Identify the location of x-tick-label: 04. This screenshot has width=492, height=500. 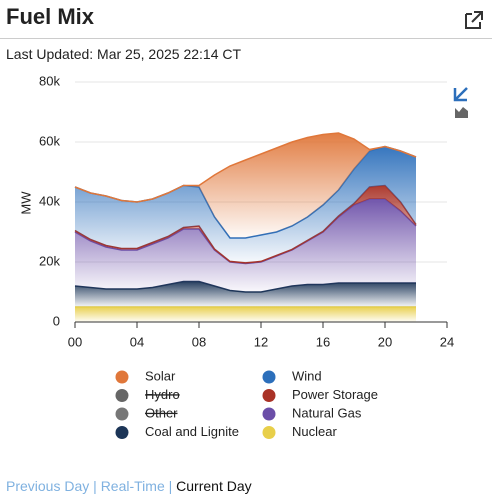
(137, 341).